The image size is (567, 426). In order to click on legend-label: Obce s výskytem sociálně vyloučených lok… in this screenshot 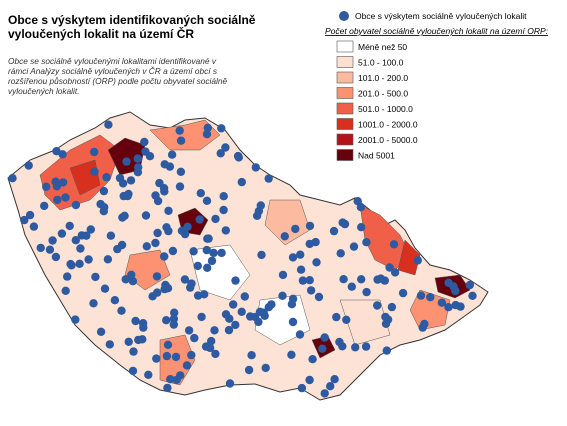, I will do `click(441, 16)`.